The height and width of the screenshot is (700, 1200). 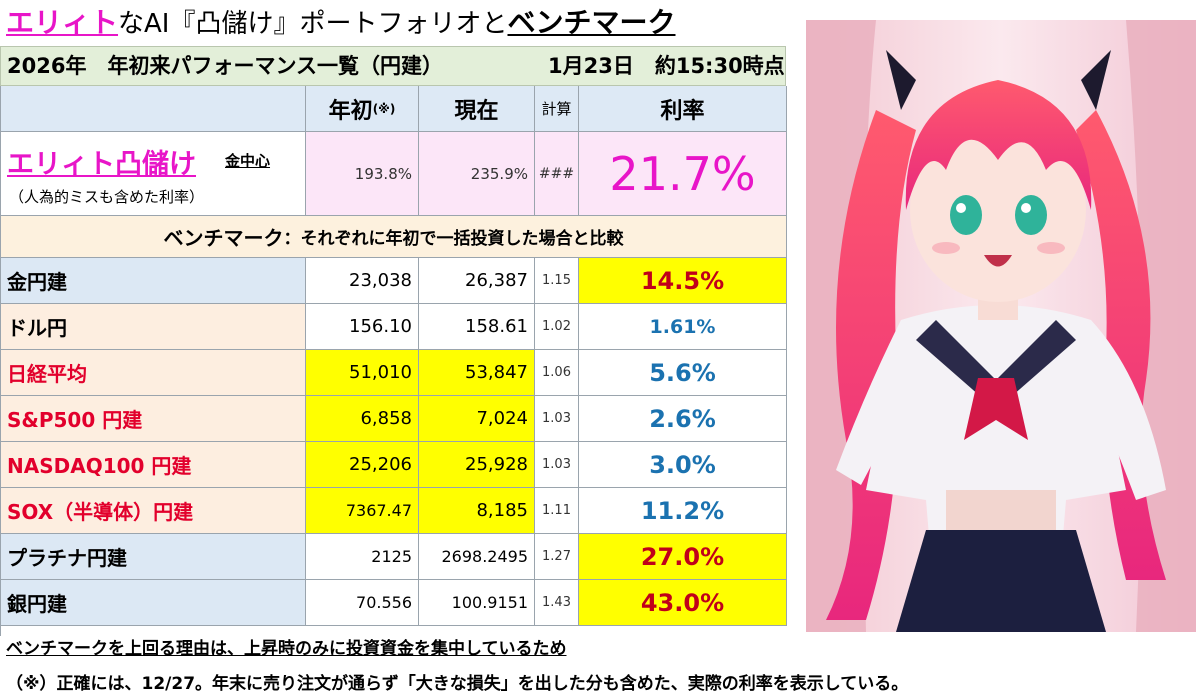 I want to click on row-start: 2125, so click(x=362, y=557).